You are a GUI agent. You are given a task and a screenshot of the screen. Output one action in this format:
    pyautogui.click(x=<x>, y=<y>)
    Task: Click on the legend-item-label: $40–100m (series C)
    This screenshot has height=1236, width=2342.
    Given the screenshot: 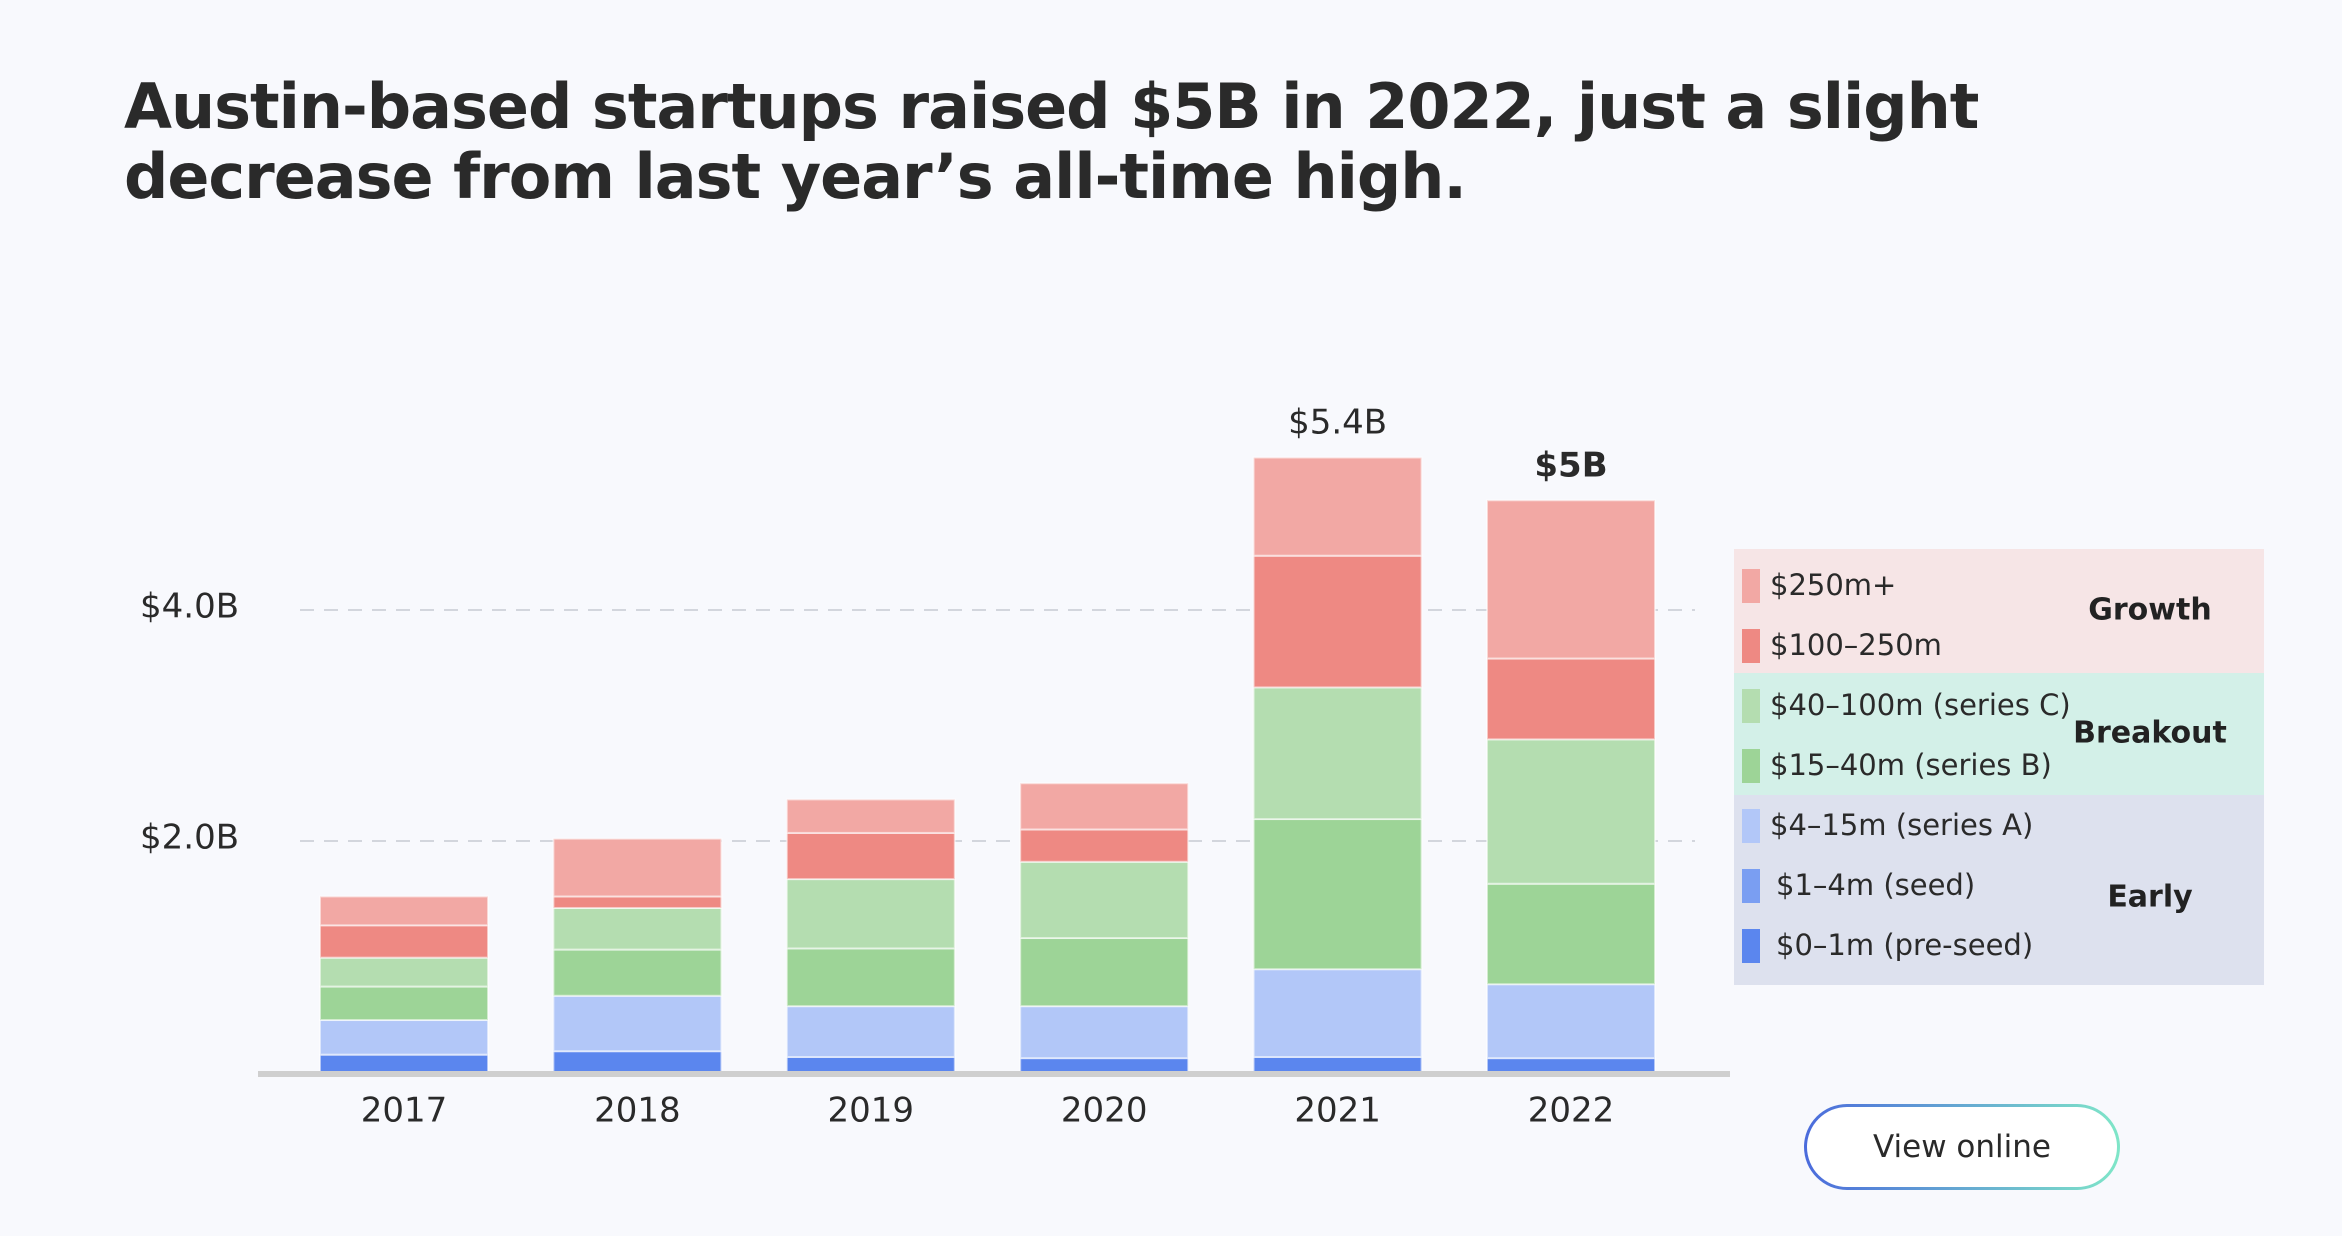 What is the action you would take?
    pyautogui.click(x=1920, y=705)
    